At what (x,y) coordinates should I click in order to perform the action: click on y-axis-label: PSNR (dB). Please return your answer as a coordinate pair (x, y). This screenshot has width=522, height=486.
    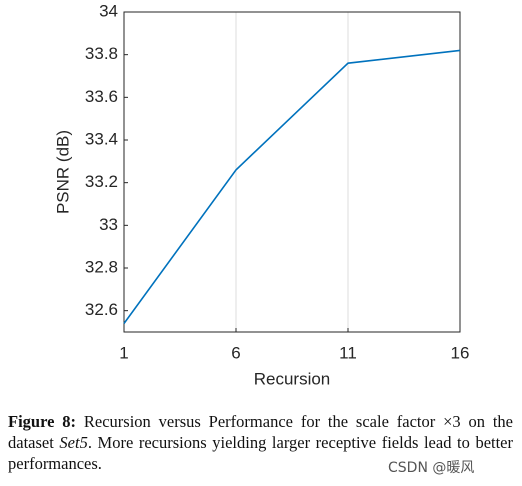
    Looking at the image, I should click on (62, 172).